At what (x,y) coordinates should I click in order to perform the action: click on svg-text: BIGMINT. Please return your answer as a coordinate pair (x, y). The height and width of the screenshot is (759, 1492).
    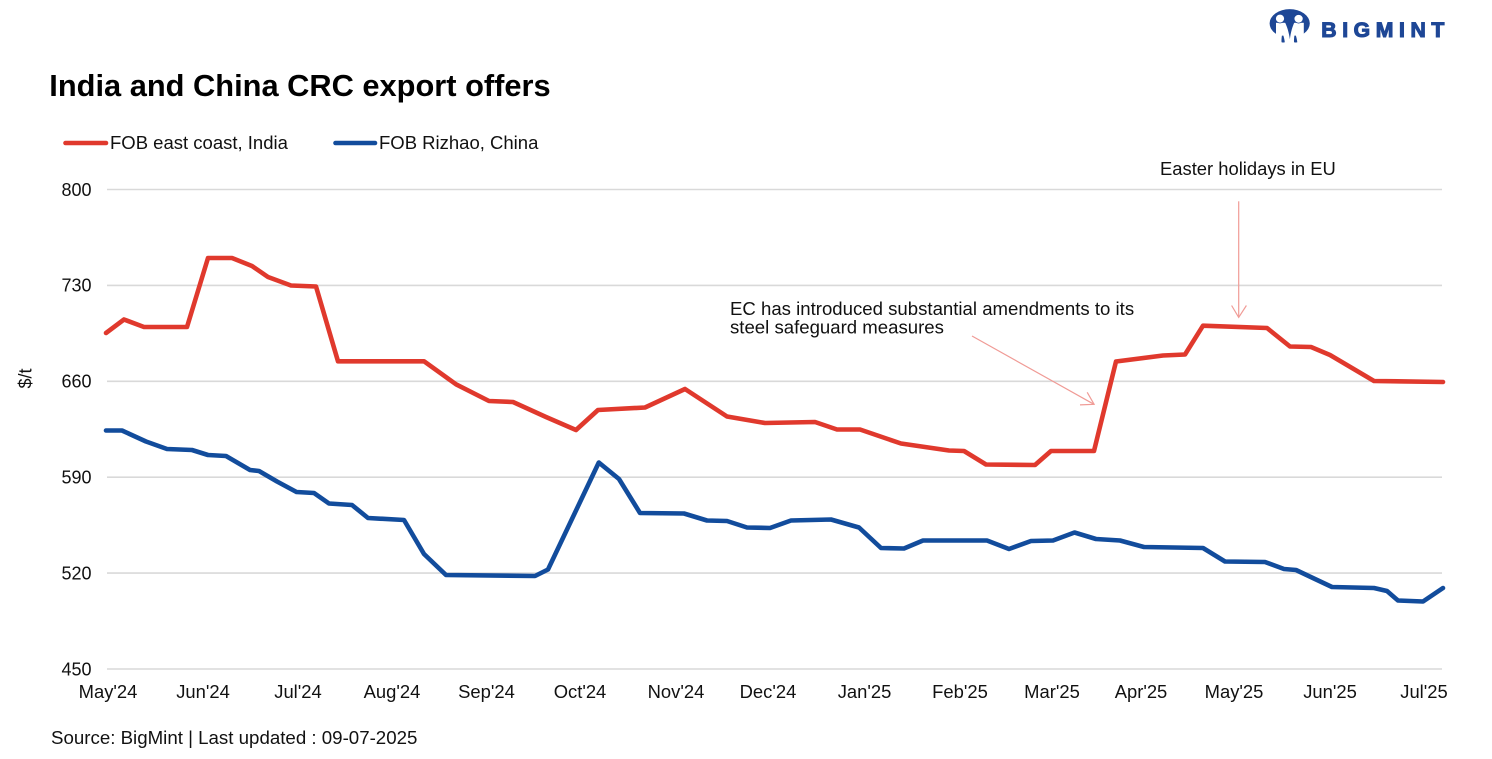
    Looking at the image, I should click on (1385, 30).